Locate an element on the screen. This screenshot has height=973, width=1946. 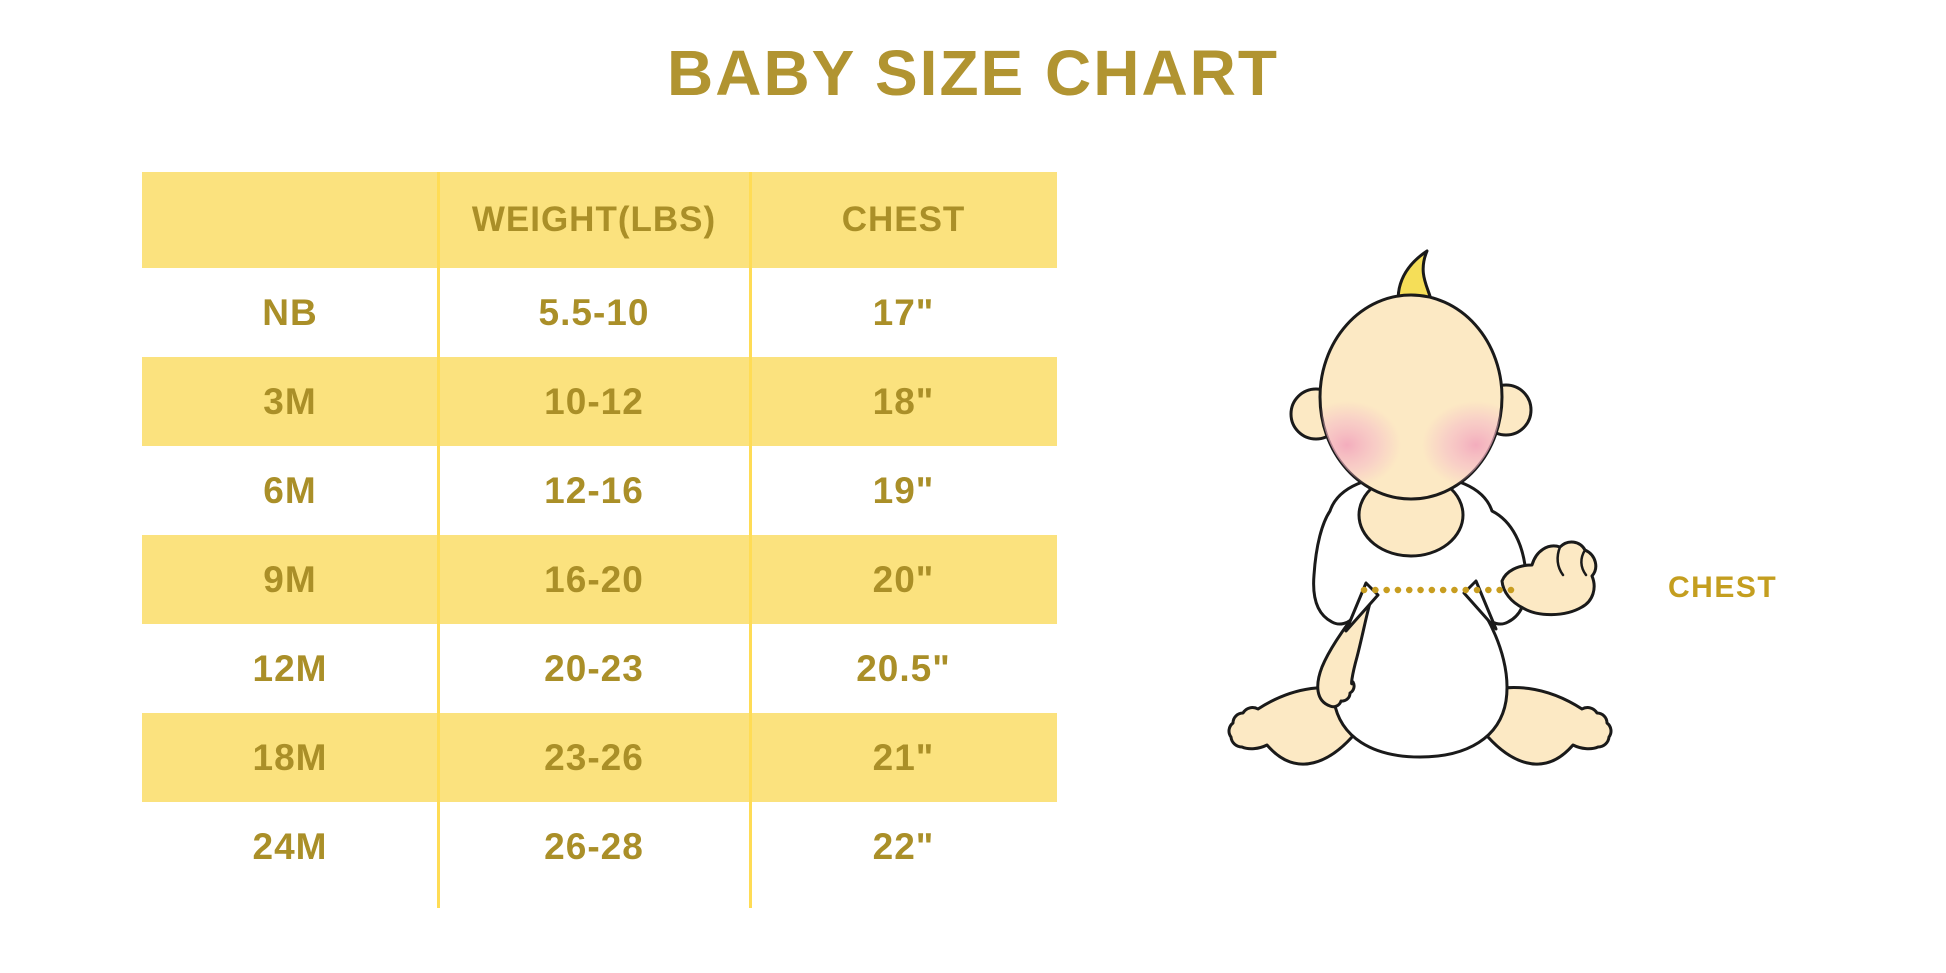
size-cell: 3M is located at coordinates (290, 401).